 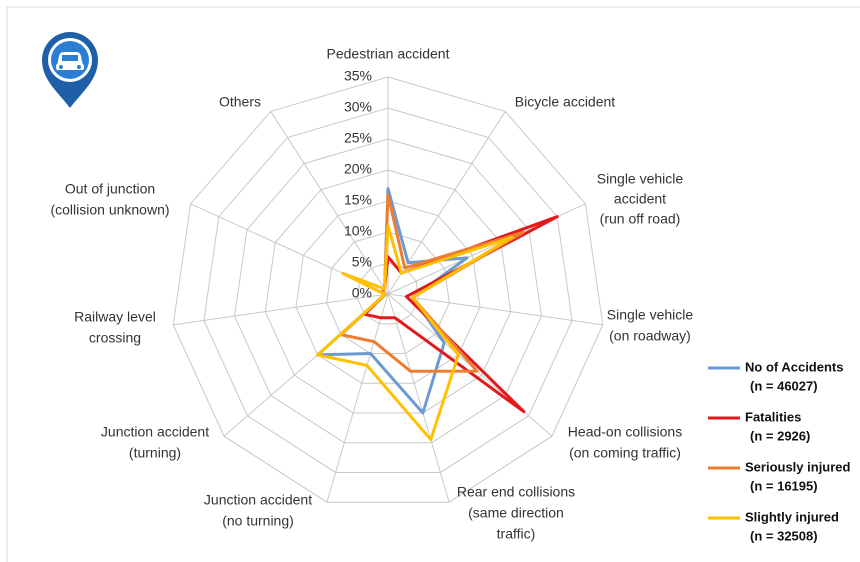 What do you see at coordinates (516, 492) in the screenshot?
I see `category-label: Rear end collisions` at bounding box center [516, 492].